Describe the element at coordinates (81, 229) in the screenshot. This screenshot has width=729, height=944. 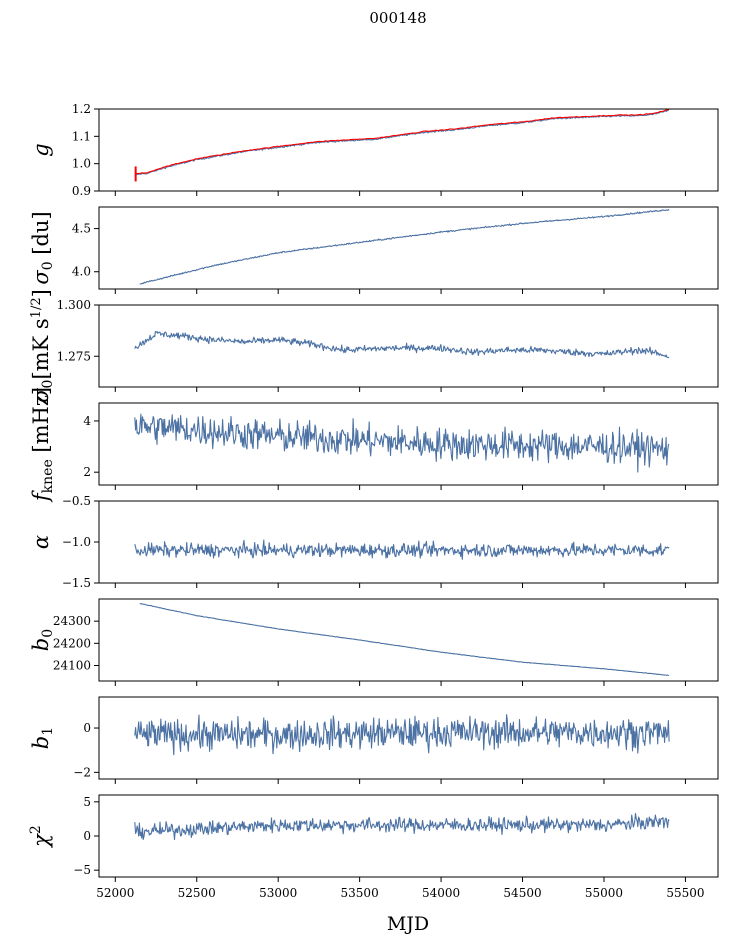
I see `y-tick-label: 4.5` at that location.